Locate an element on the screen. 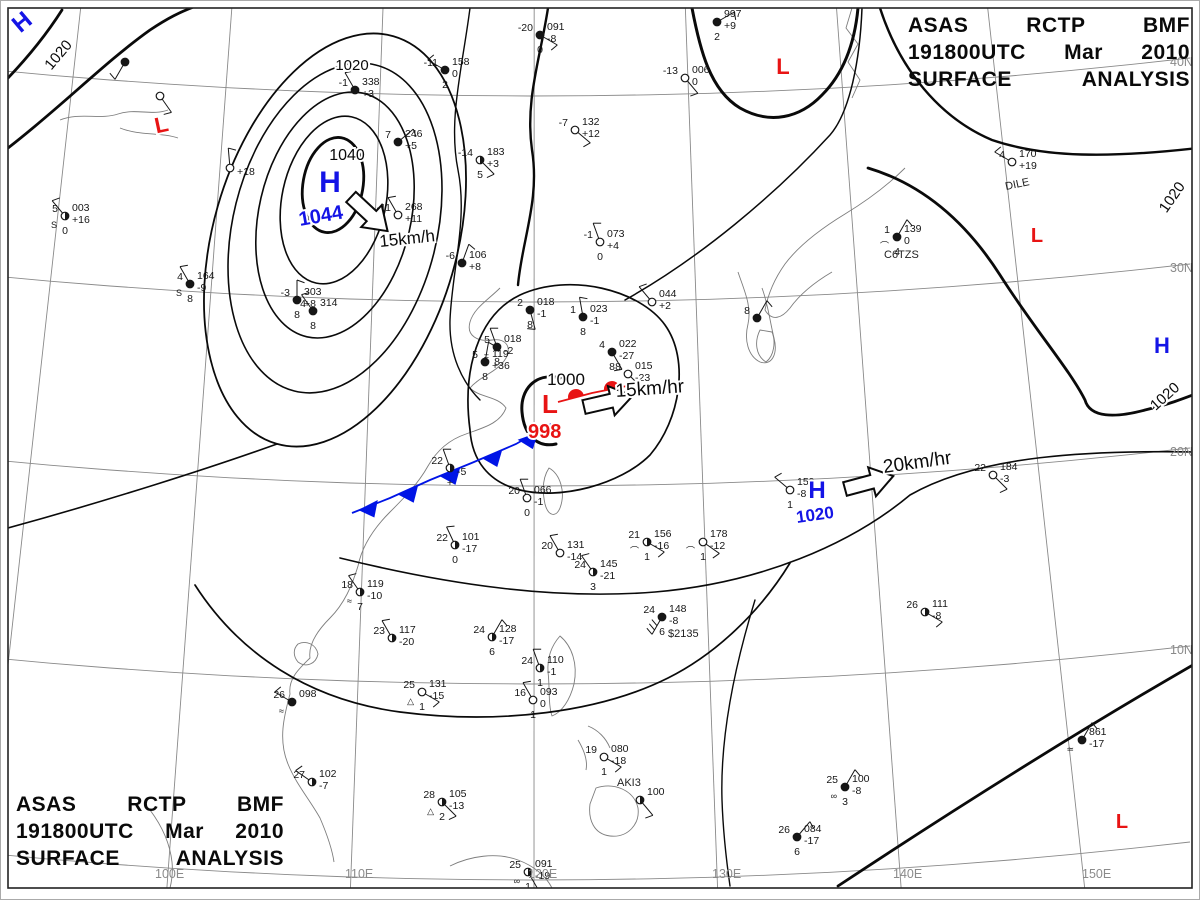  station-plot: 24 145-21 3 is located at coordinates (596, 573).